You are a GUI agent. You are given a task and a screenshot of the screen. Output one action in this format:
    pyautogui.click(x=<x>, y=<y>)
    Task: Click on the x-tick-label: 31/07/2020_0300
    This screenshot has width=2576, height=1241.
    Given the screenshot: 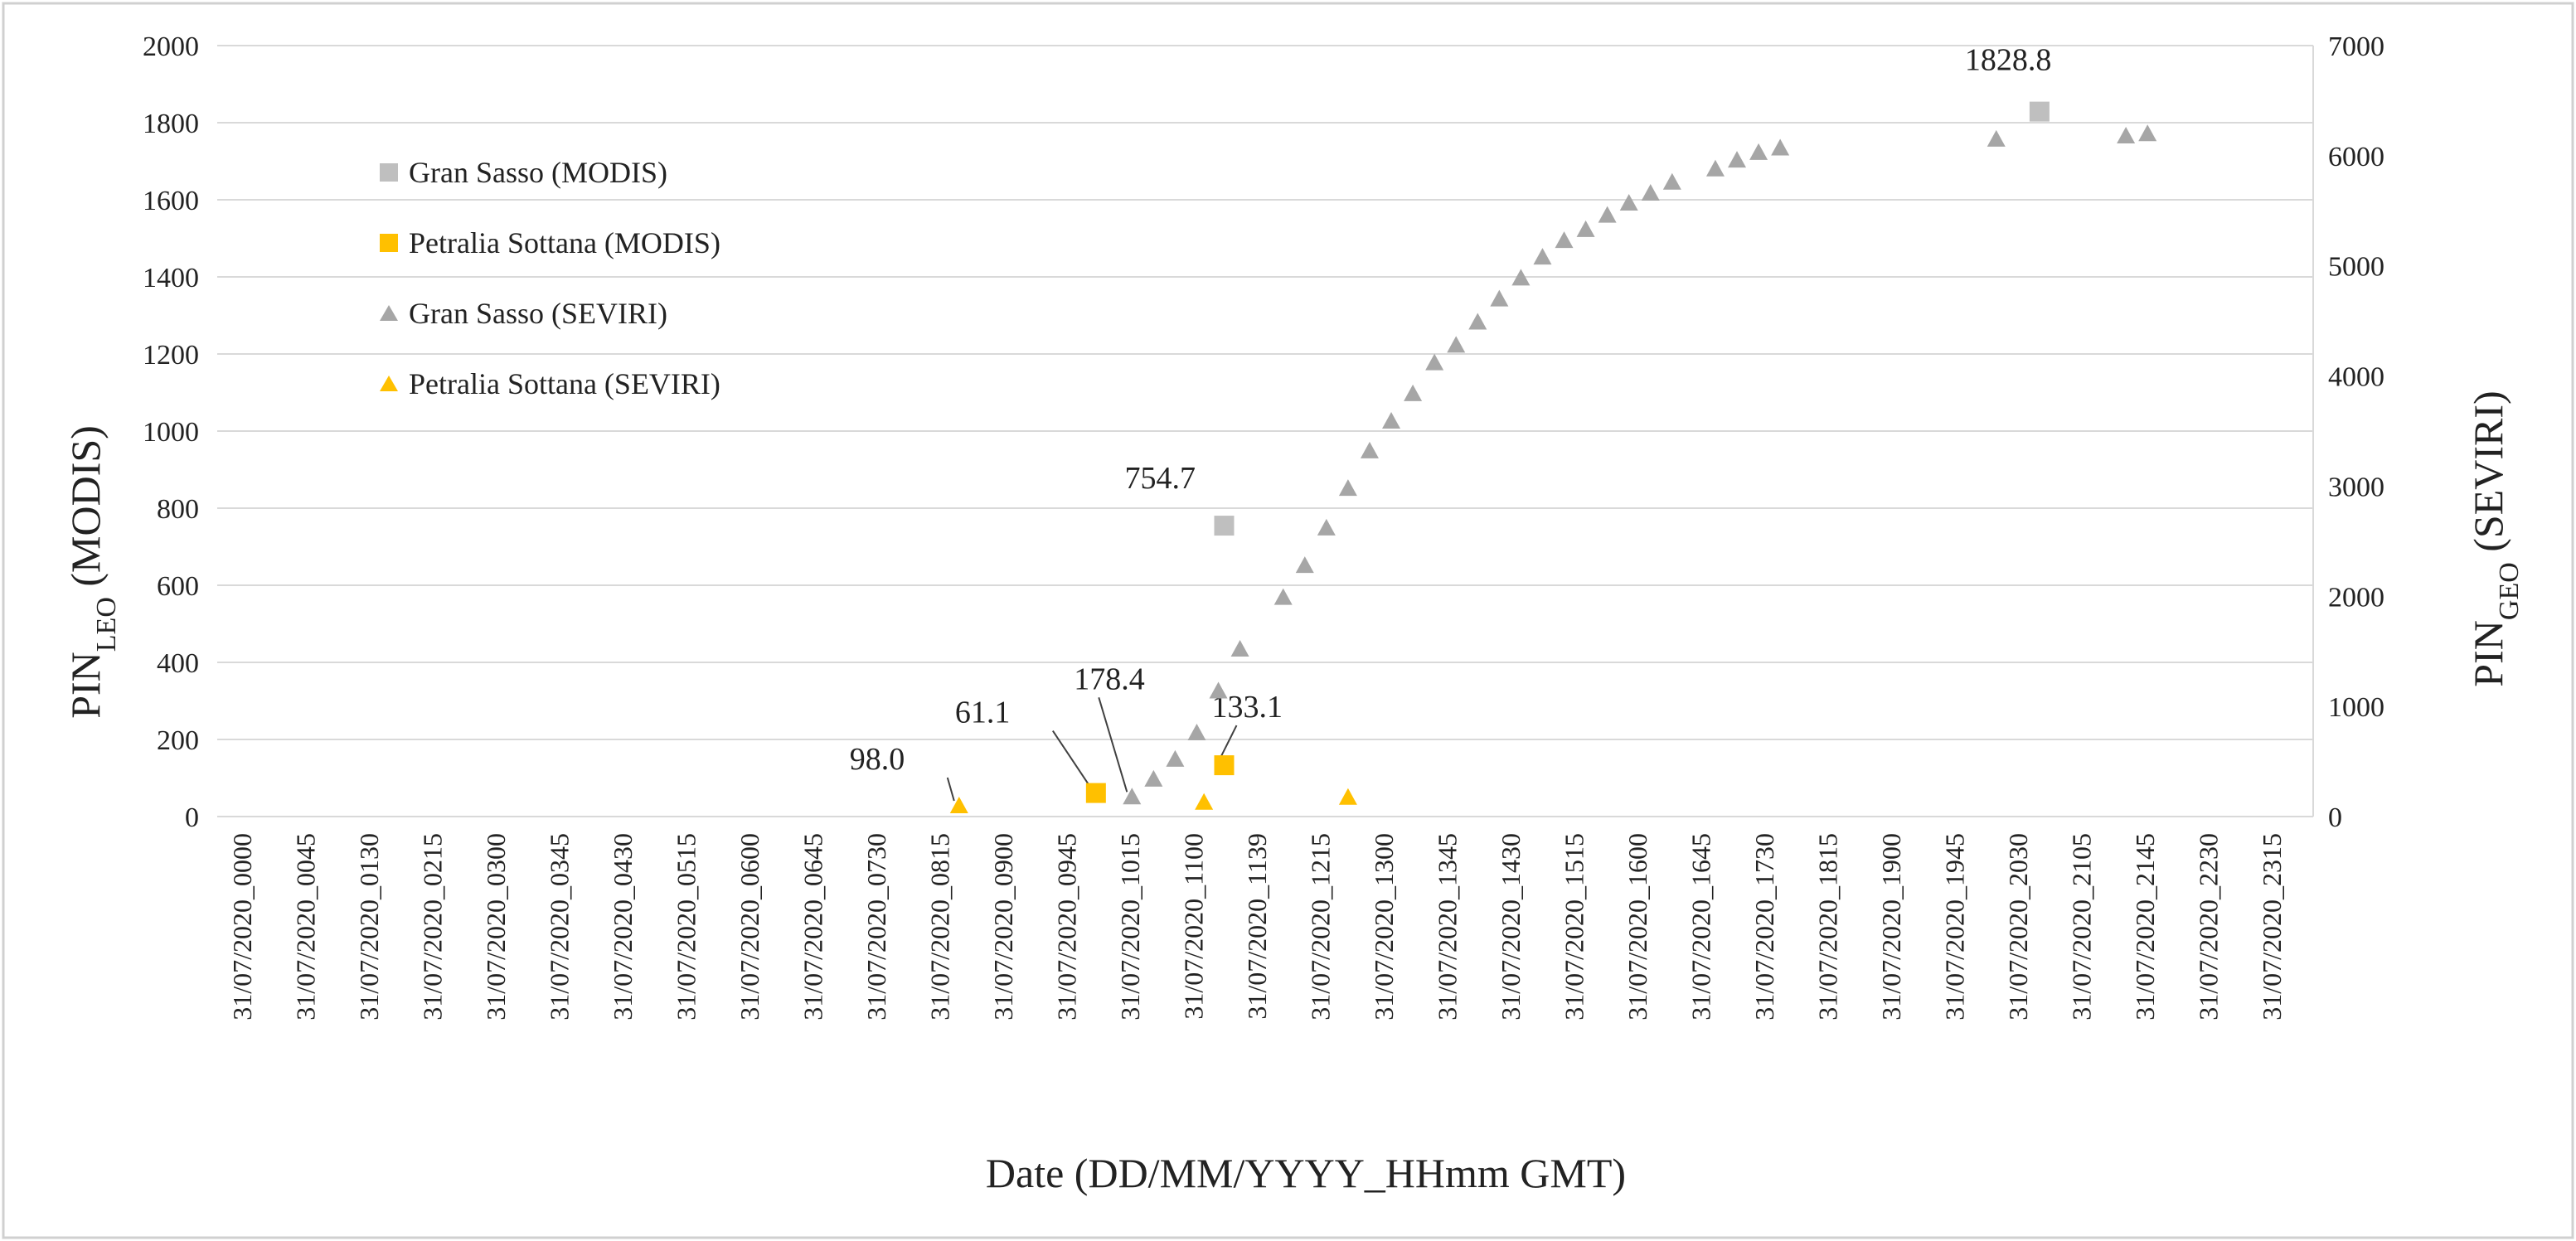 What is the action you would take?
    pyautogui.click(x=496, y=926)
    